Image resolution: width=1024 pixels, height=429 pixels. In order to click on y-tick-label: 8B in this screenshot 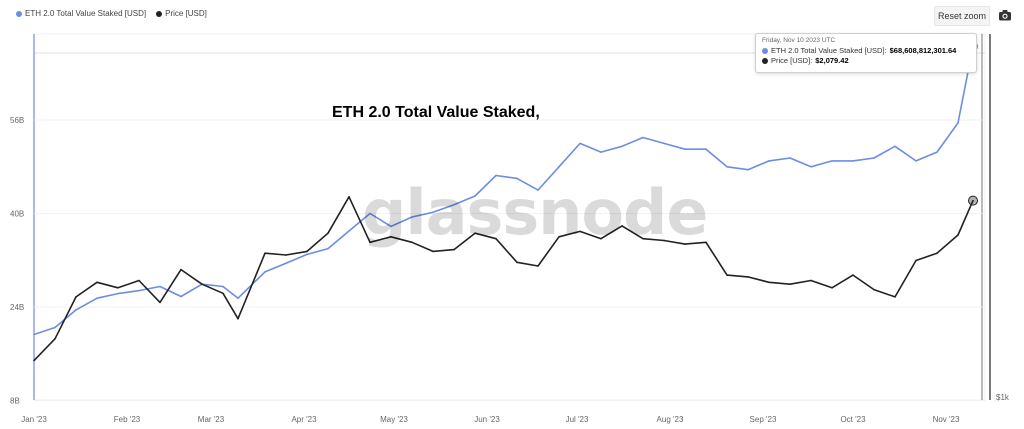, I will do `click(15, 401)`.